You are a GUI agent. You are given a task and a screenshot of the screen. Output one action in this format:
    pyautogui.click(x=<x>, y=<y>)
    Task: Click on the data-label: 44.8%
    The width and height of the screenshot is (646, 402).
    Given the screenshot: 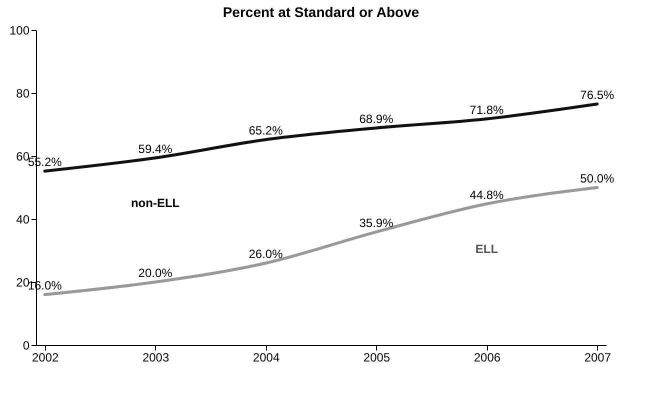 What is the action you would take?
    pyautogui.click(x=487, y=195)
    